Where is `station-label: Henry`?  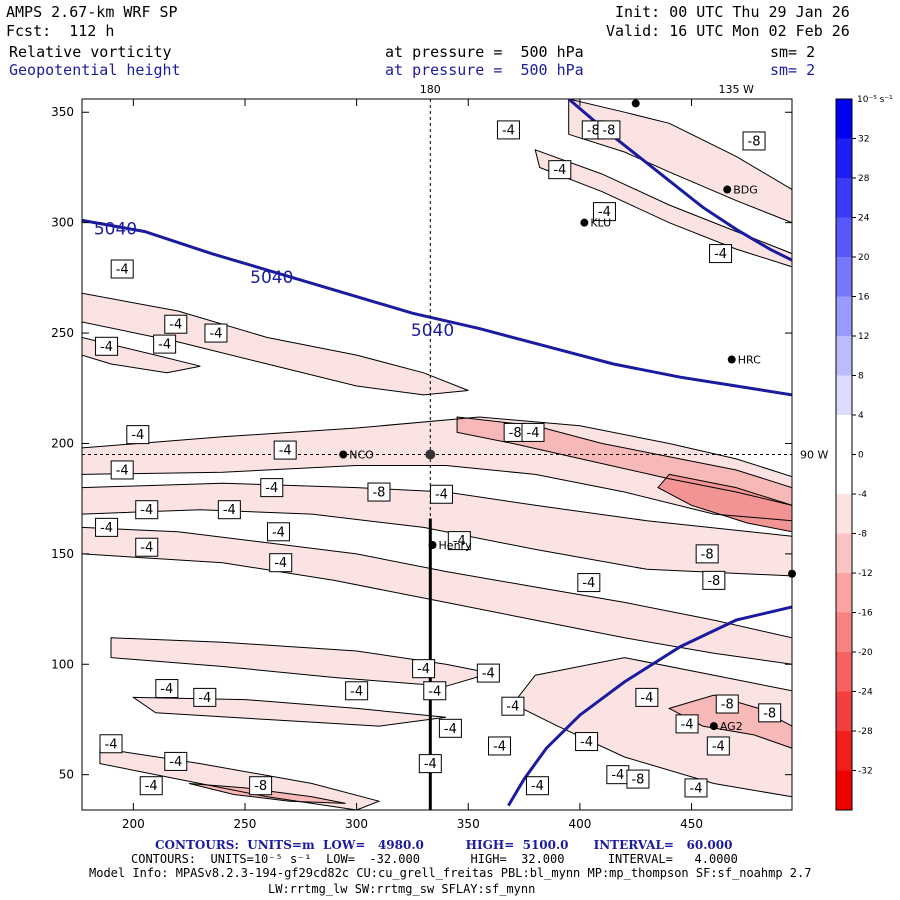 station-label: Henry is located at coordinates (456, 545).